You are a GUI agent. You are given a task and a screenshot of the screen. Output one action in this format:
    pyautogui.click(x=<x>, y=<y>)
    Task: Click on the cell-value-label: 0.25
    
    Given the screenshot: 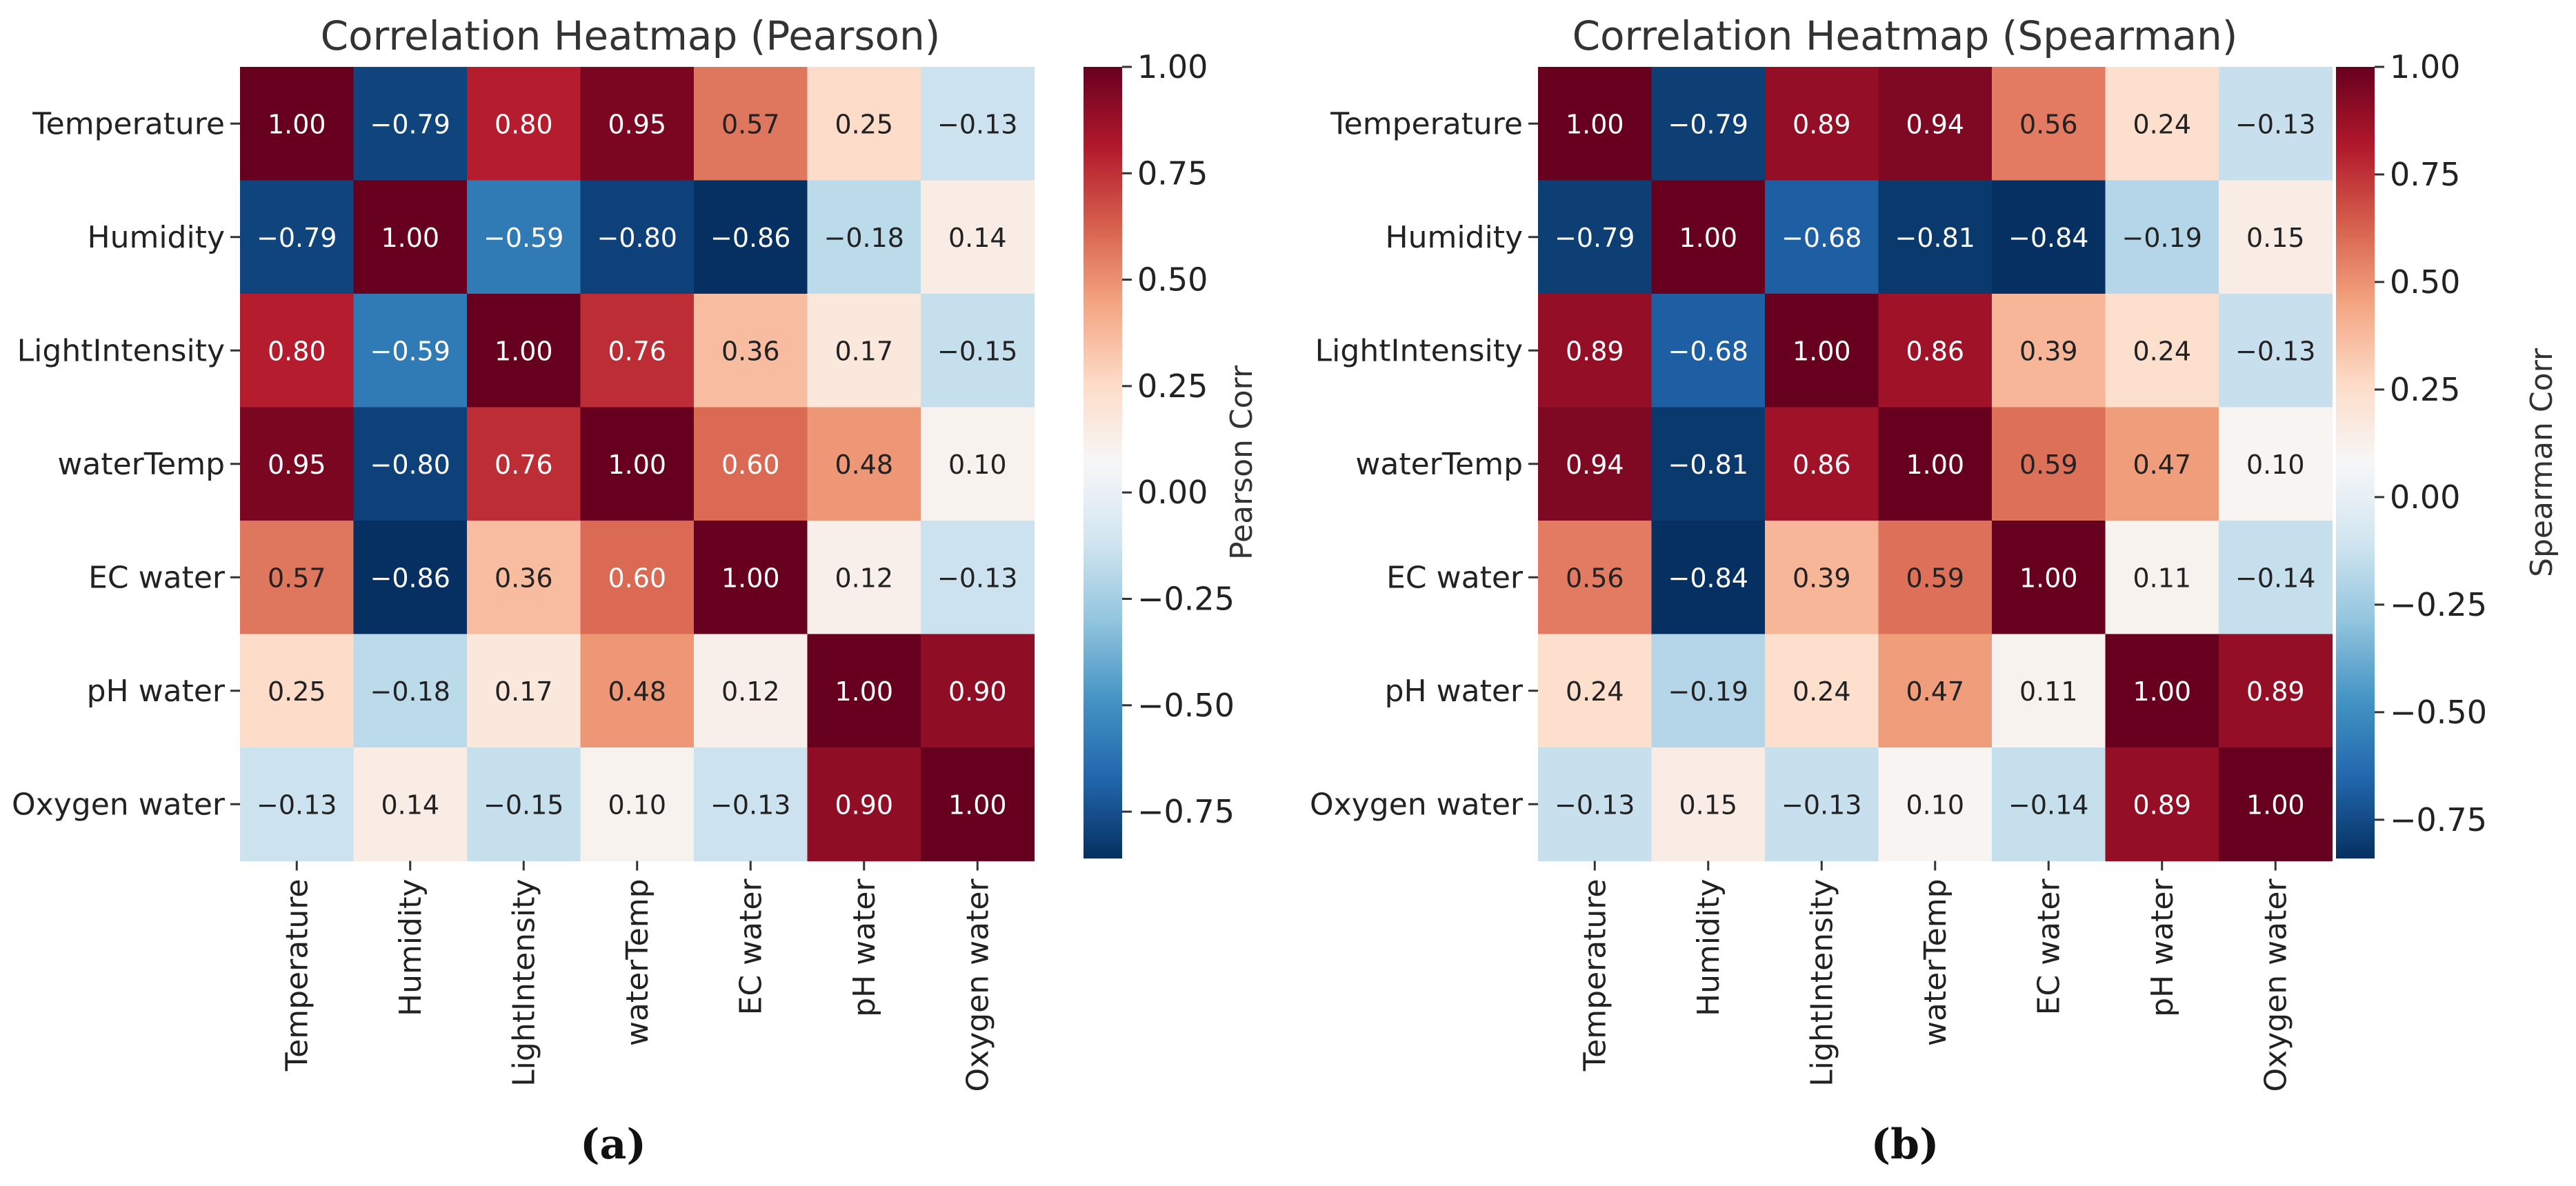 What is the action you would take?
    pyautogui.click(x=297, y=691)
    